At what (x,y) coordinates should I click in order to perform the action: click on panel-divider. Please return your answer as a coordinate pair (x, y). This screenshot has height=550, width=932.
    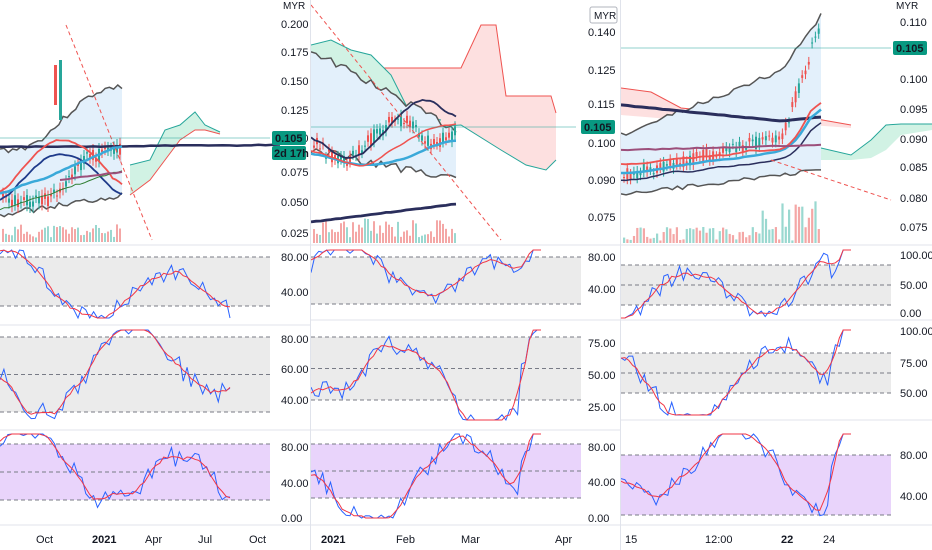
    Looking at the image, I should click on (310, 275).